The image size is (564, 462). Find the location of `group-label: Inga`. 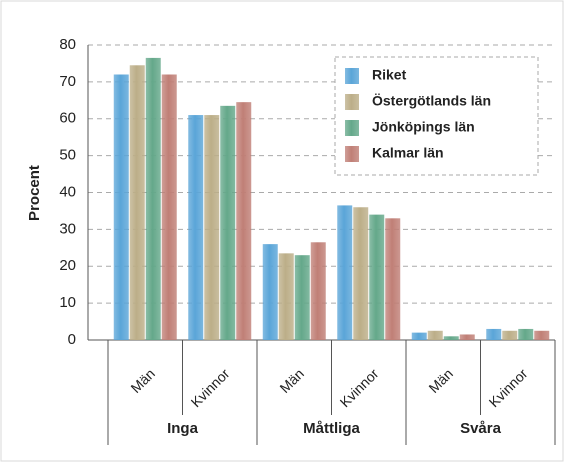

group-label: Inga is located at coordinates (182, 428).